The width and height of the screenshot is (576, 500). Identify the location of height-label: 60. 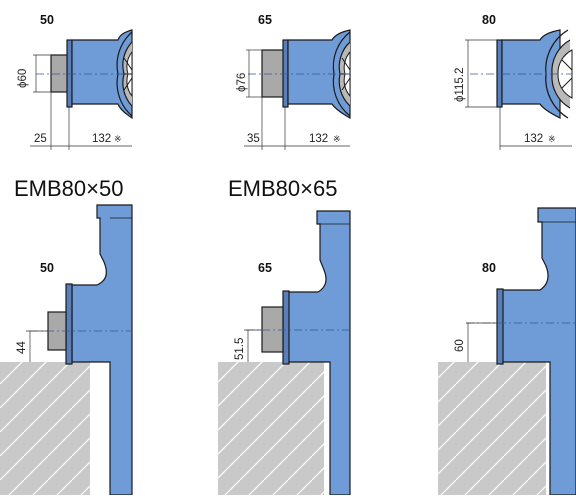
(460, 345).